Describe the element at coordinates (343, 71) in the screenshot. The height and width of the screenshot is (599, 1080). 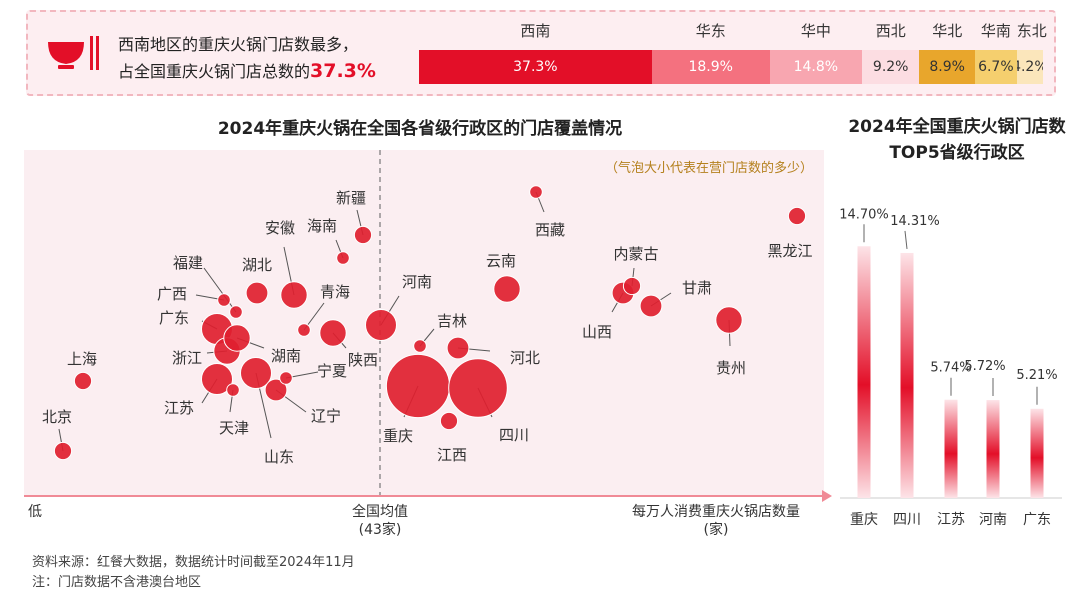
I see `summary-line2-value: 37.3%` at that location.